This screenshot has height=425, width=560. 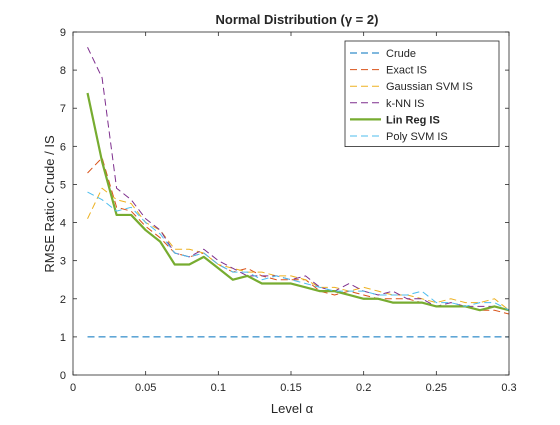 I want to click on y-tick-label: 6, so click(x=63, y=147).